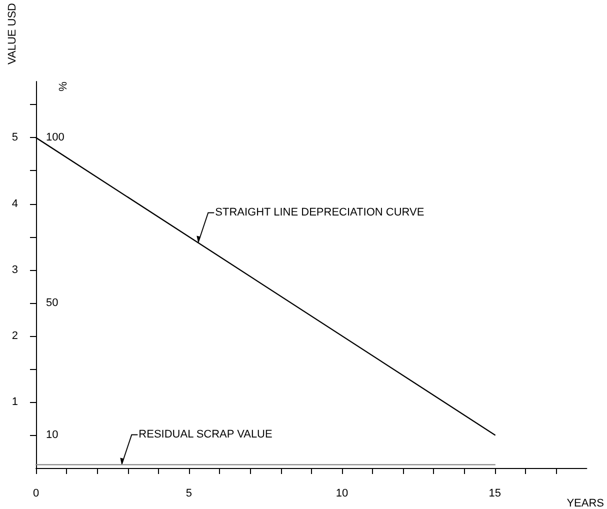  Describe the element at coordinates (15, 270) in the screenshot. I see `y-tick-label: 3` at that location.